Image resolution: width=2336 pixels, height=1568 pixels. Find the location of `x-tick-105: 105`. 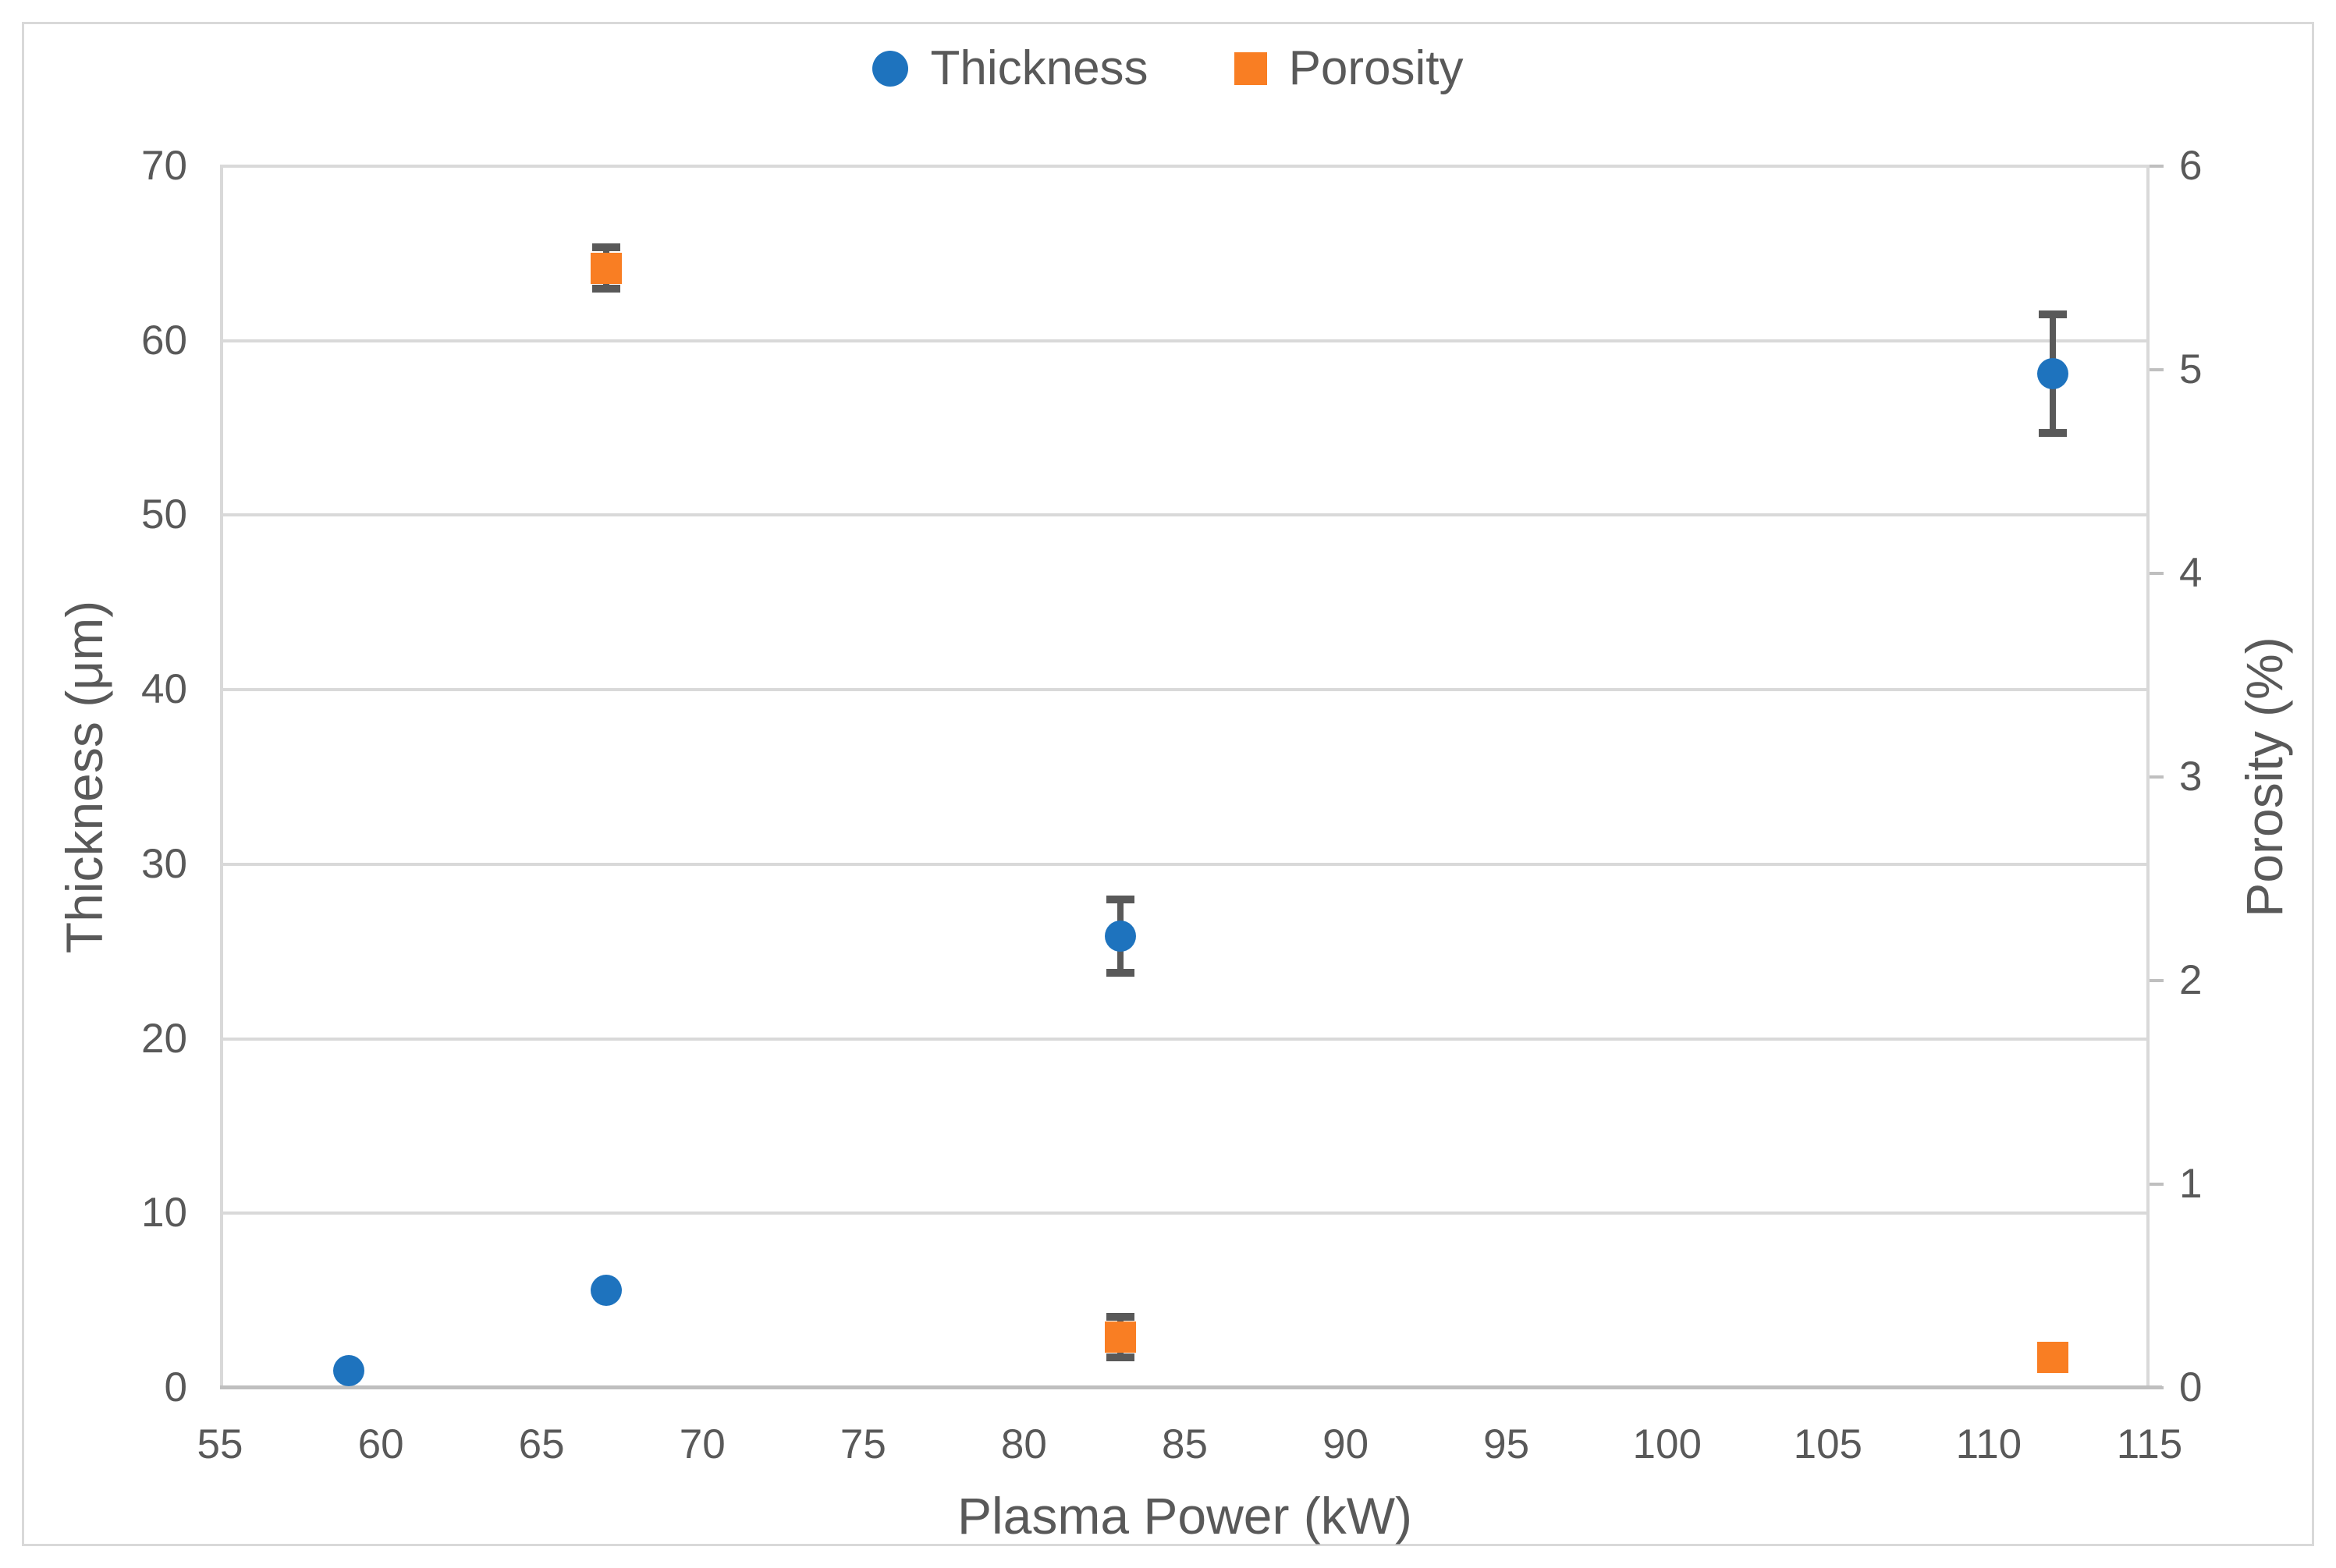

x-tick-105: 105 is located at coordinates (1828, 1444).